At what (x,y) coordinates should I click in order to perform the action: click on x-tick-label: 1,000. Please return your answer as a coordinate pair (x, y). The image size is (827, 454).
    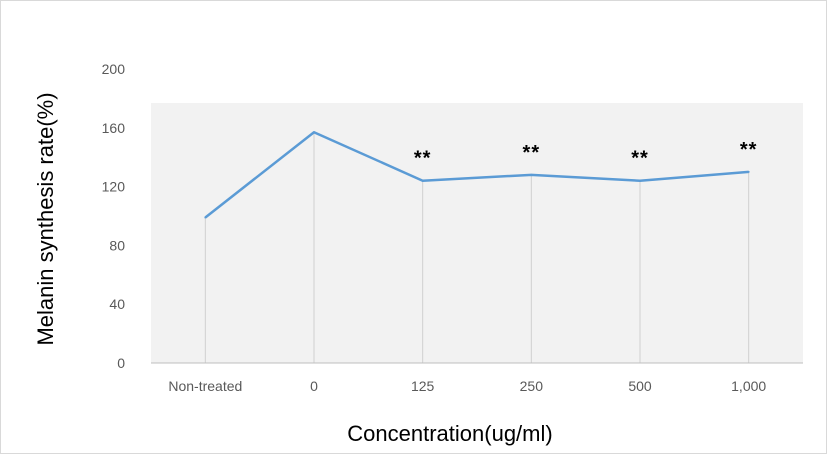
    Looking at the image, I should click on (748, 386).